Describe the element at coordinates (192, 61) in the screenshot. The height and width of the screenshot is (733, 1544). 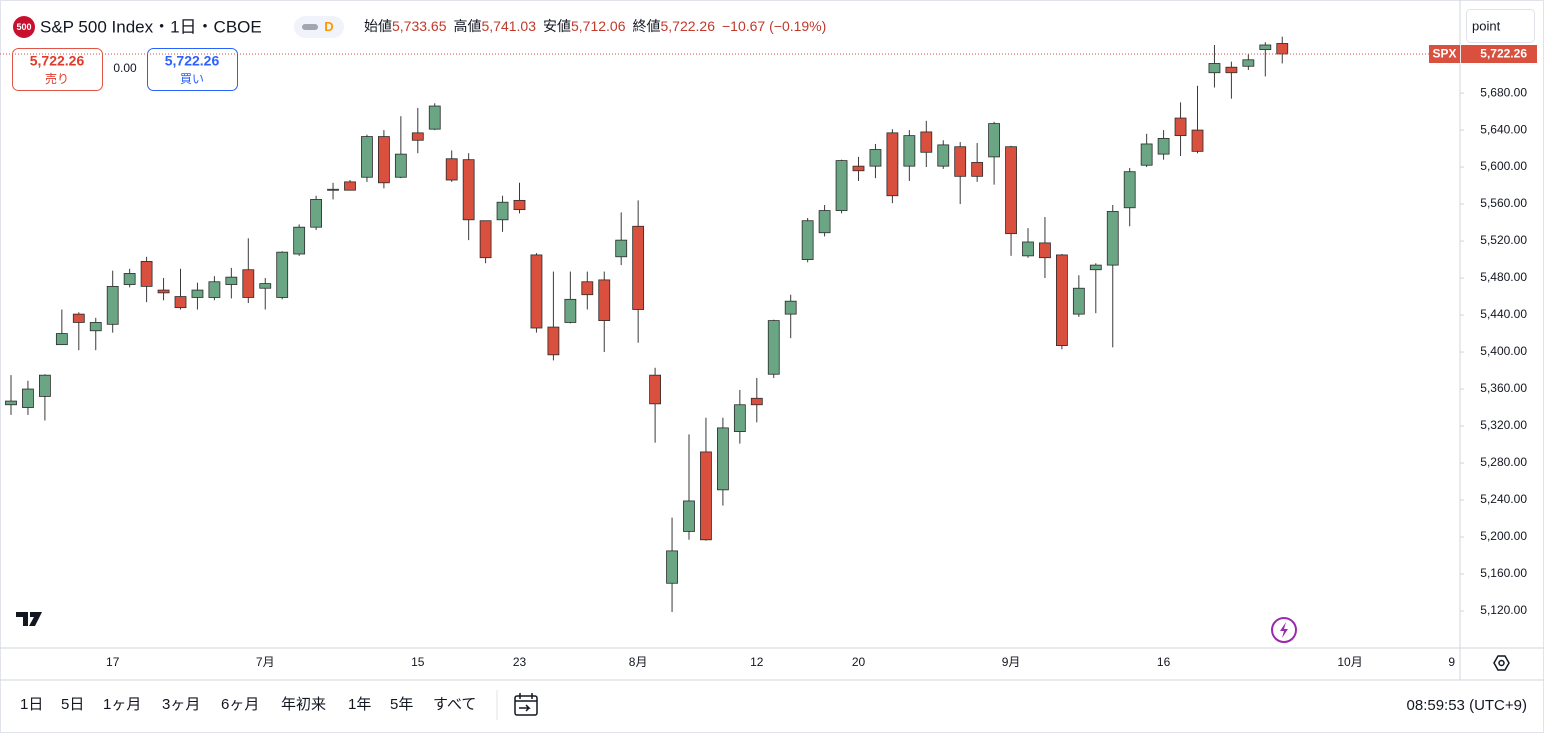
I see `buy-price: 5,722.26` at that location.